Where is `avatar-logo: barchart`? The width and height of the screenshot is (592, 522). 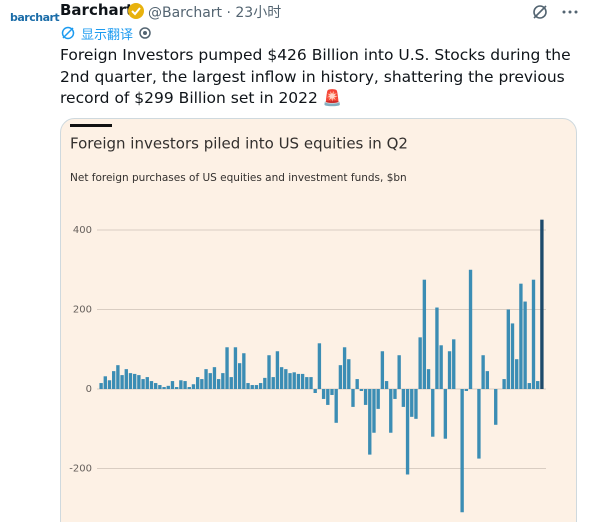 avatar-logo: barchart is located at coordinates (35, 17).